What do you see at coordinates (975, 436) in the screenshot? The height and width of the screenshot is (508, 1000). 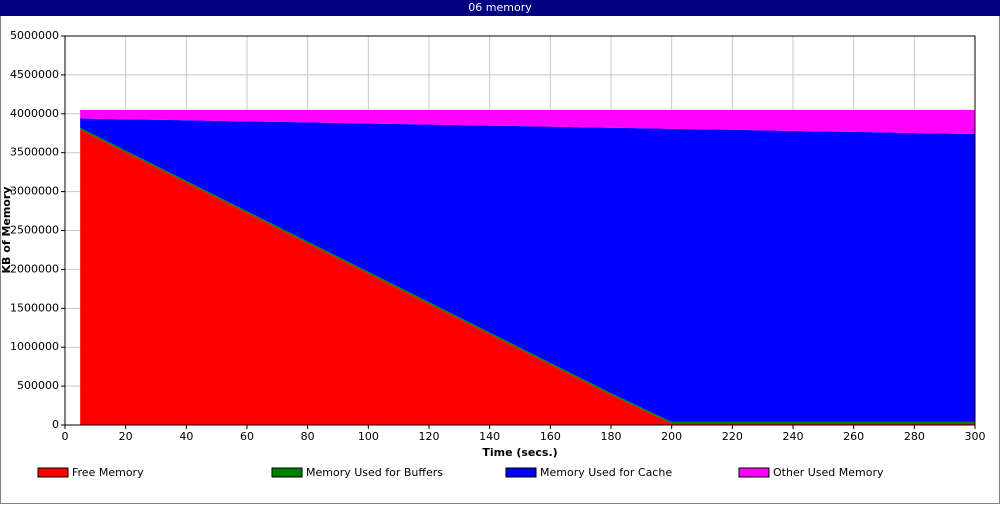 I see `x-tick-label: 300` at bounding box center [975, 436].